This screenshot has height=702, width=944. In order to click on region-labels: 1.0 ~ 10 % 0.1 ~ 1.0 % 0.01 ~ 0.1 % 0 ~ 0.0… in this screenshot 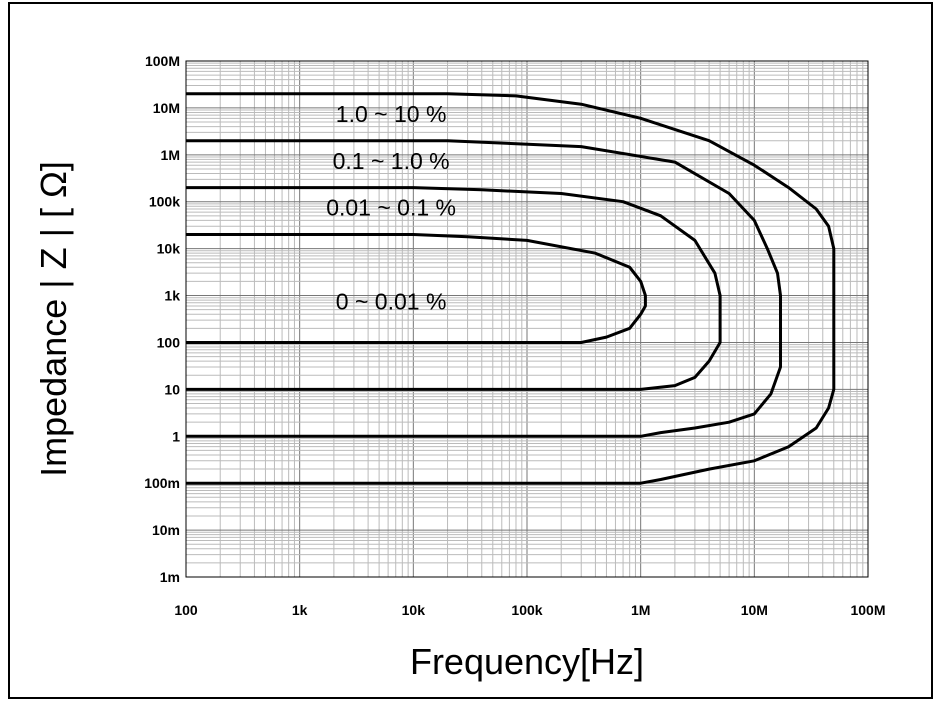, I will do `click(391, 208)`.